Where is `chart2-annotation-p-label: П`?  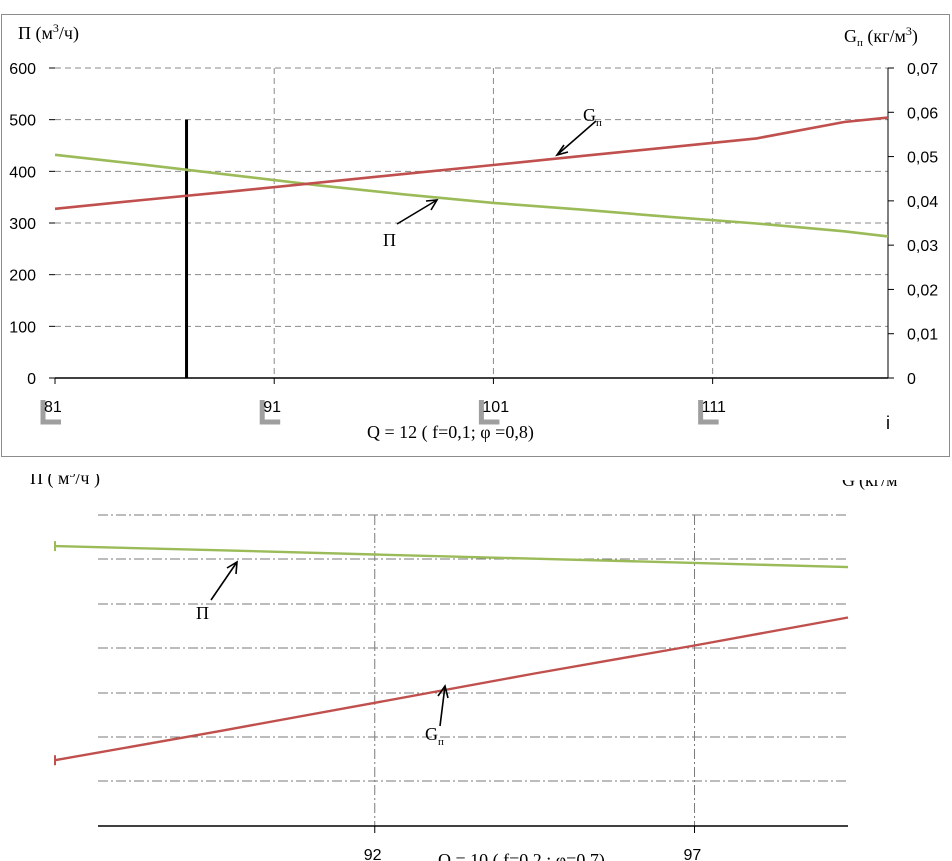
chart2-annotation-p-label: П is located at coordinates (202, 613).